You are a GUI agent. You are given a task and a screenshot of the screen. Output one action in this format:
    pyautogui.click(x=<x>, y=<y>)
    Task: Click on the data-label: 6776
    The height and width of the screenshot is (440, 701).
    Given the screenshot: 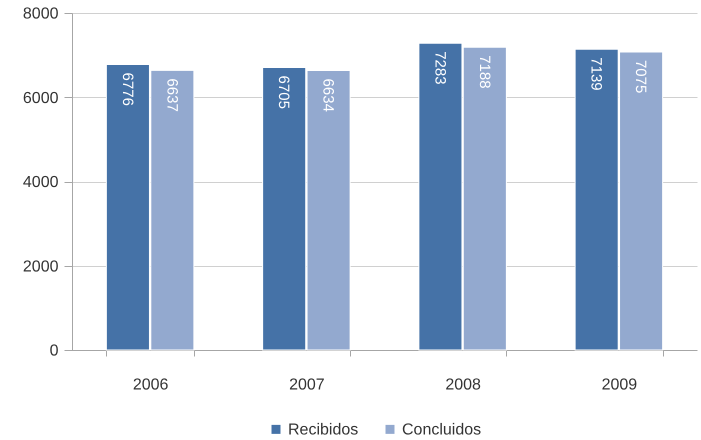 What is the action you would take?
    pyautogui.click(x=127, y=89)
    